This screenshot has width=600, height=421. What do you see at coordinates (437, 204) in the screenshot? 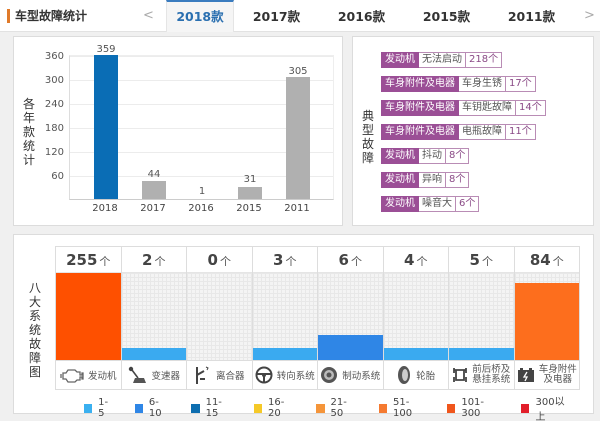
I see `fault-description: 噪音大` at bounding box center [437, 204].